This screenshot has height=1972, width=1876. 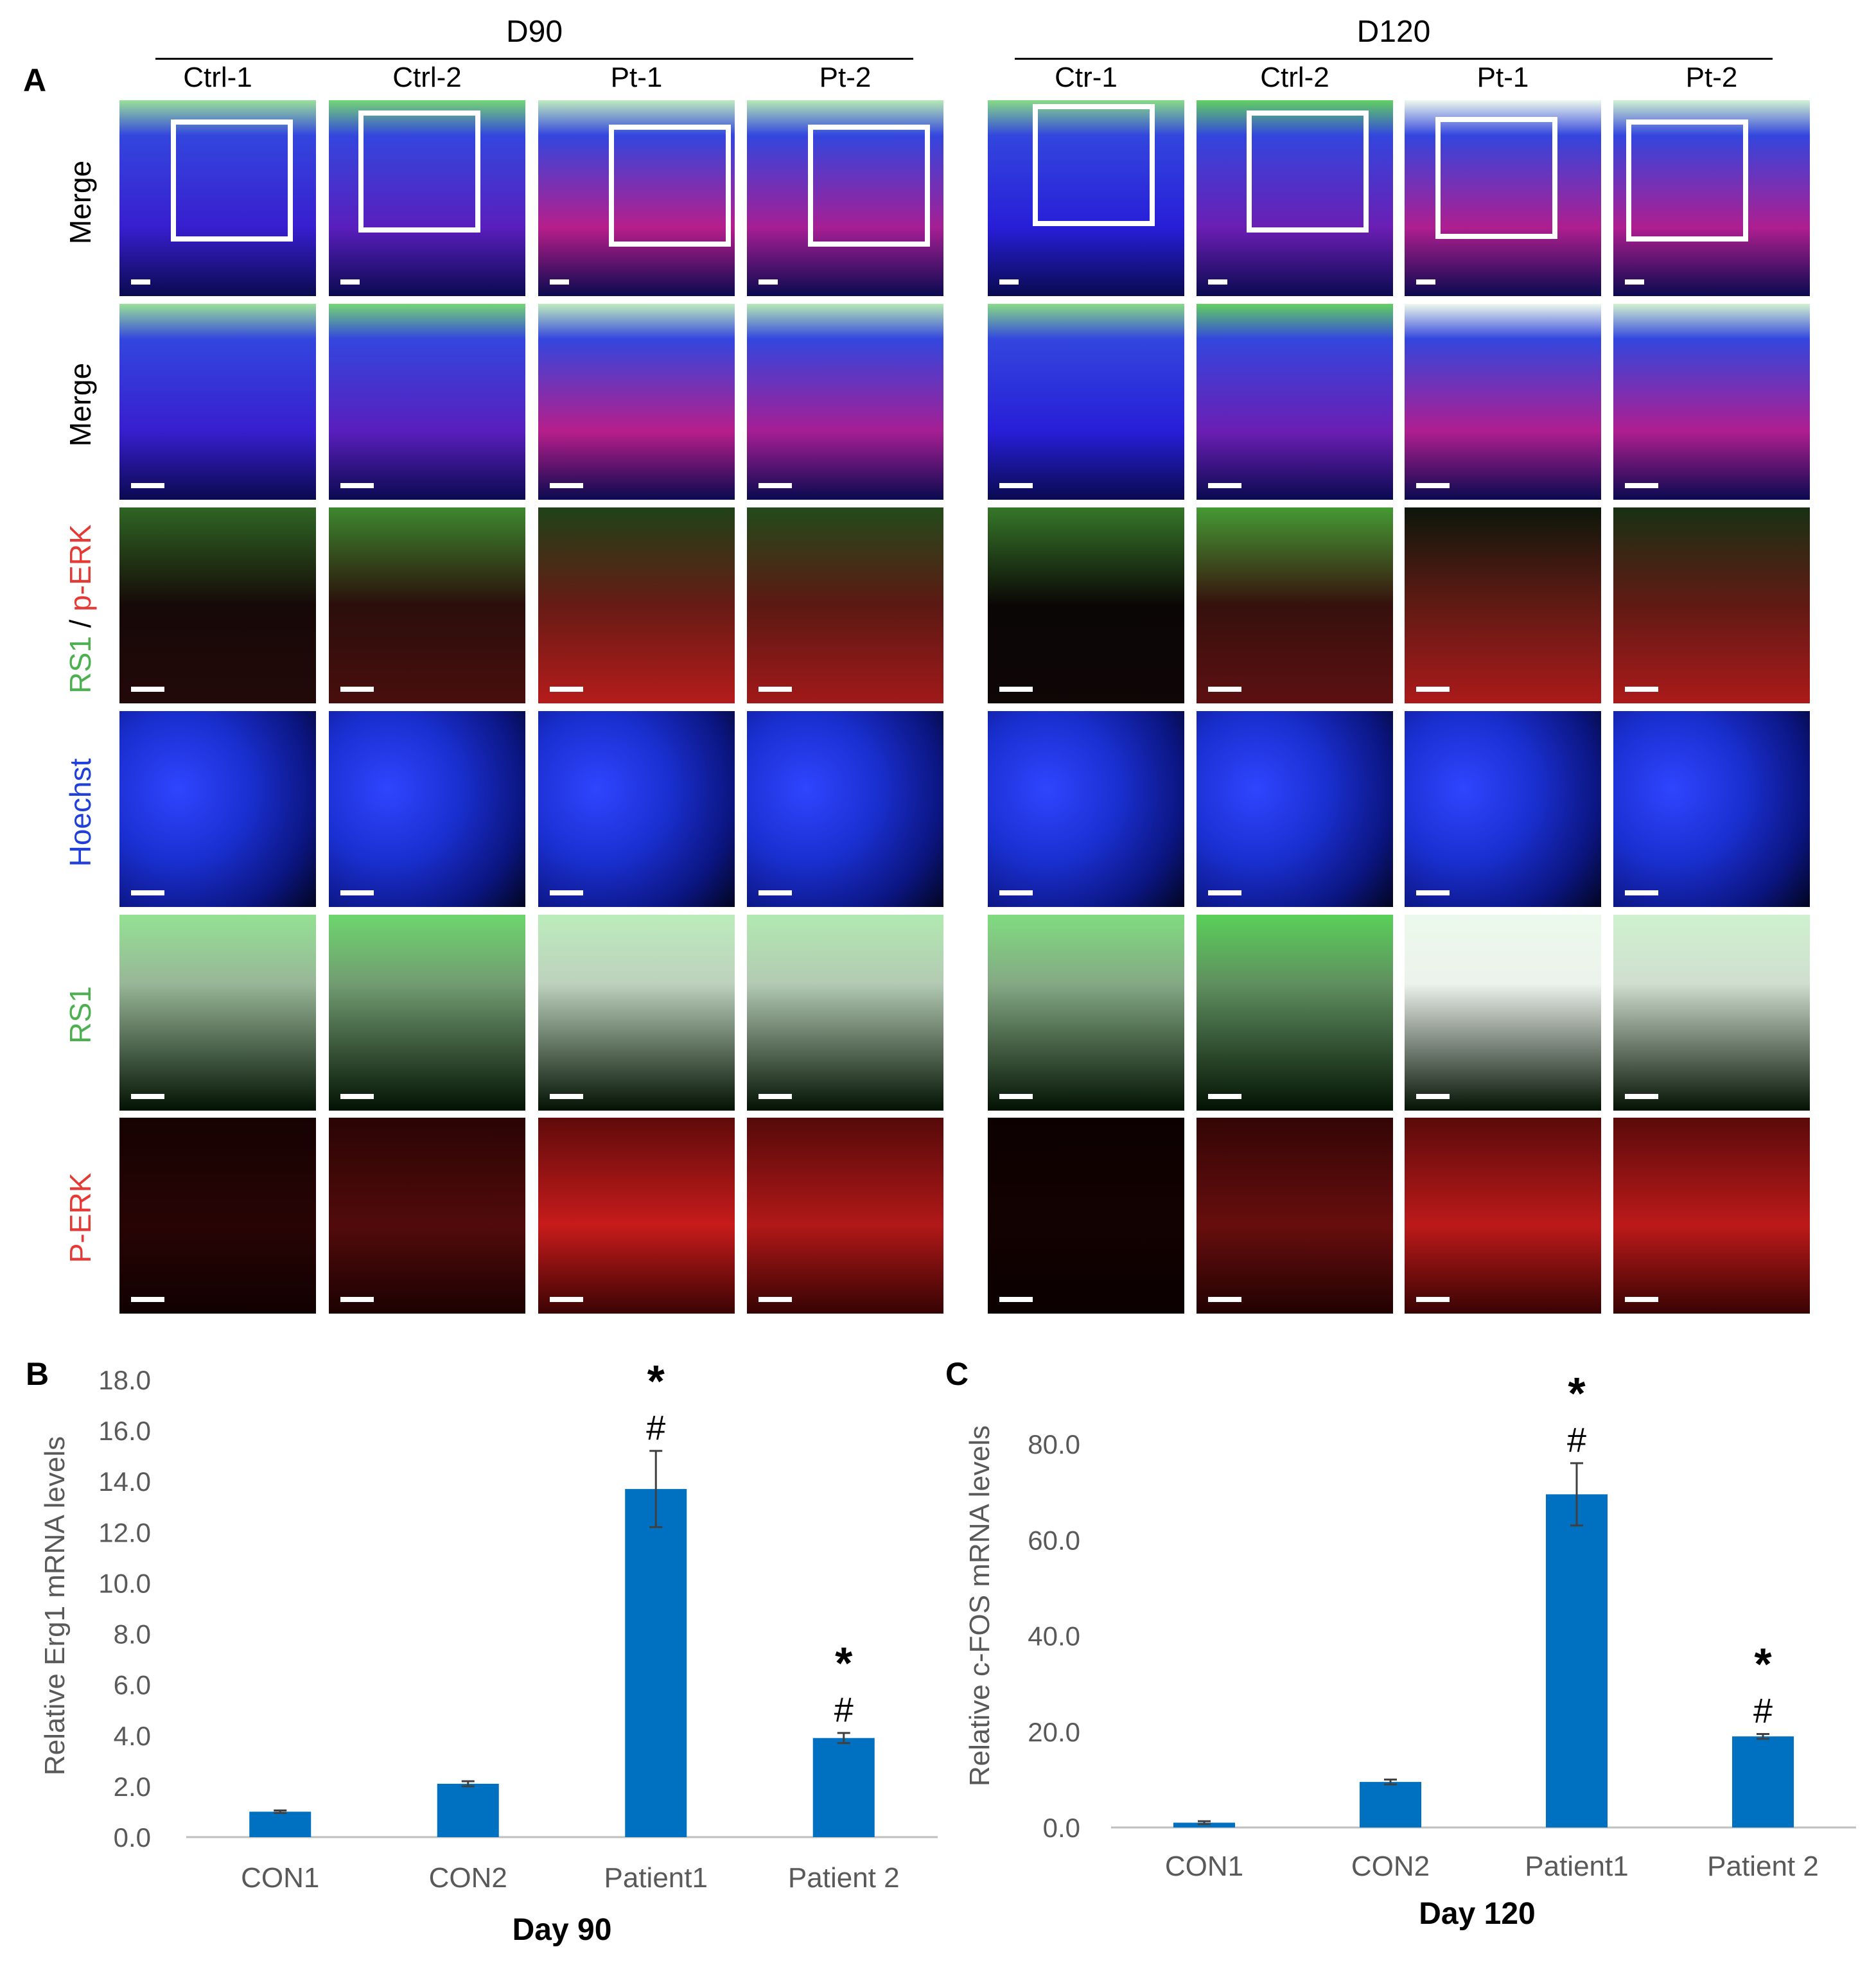 I want to click on micrograph-rs1-d90-pt2, so click(x=845, y=1013).